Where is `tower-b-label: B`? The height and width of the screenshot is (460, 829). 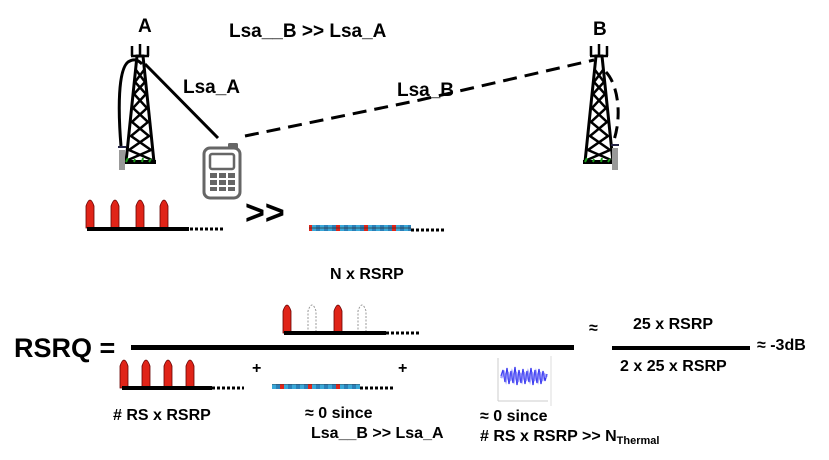 tower-b-label: B is located at coordinates (600, 29).